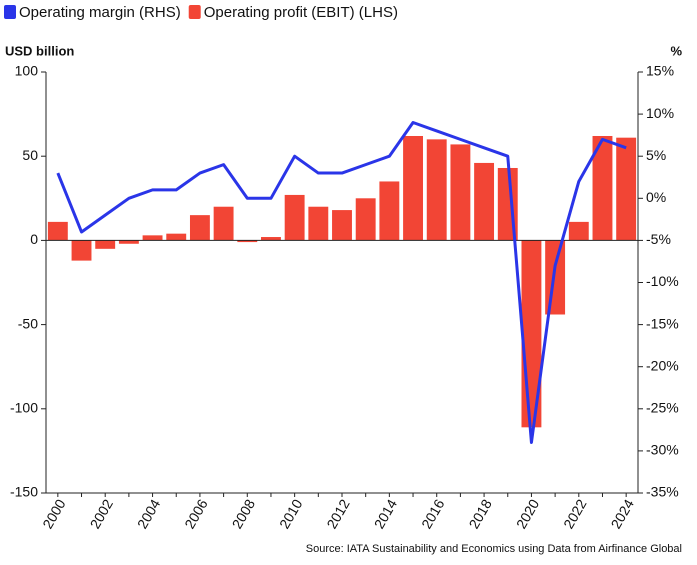 The height and width of the screenshot is (565, 697). I want to click on y2-tick-label: 15%, so click(660, 71).